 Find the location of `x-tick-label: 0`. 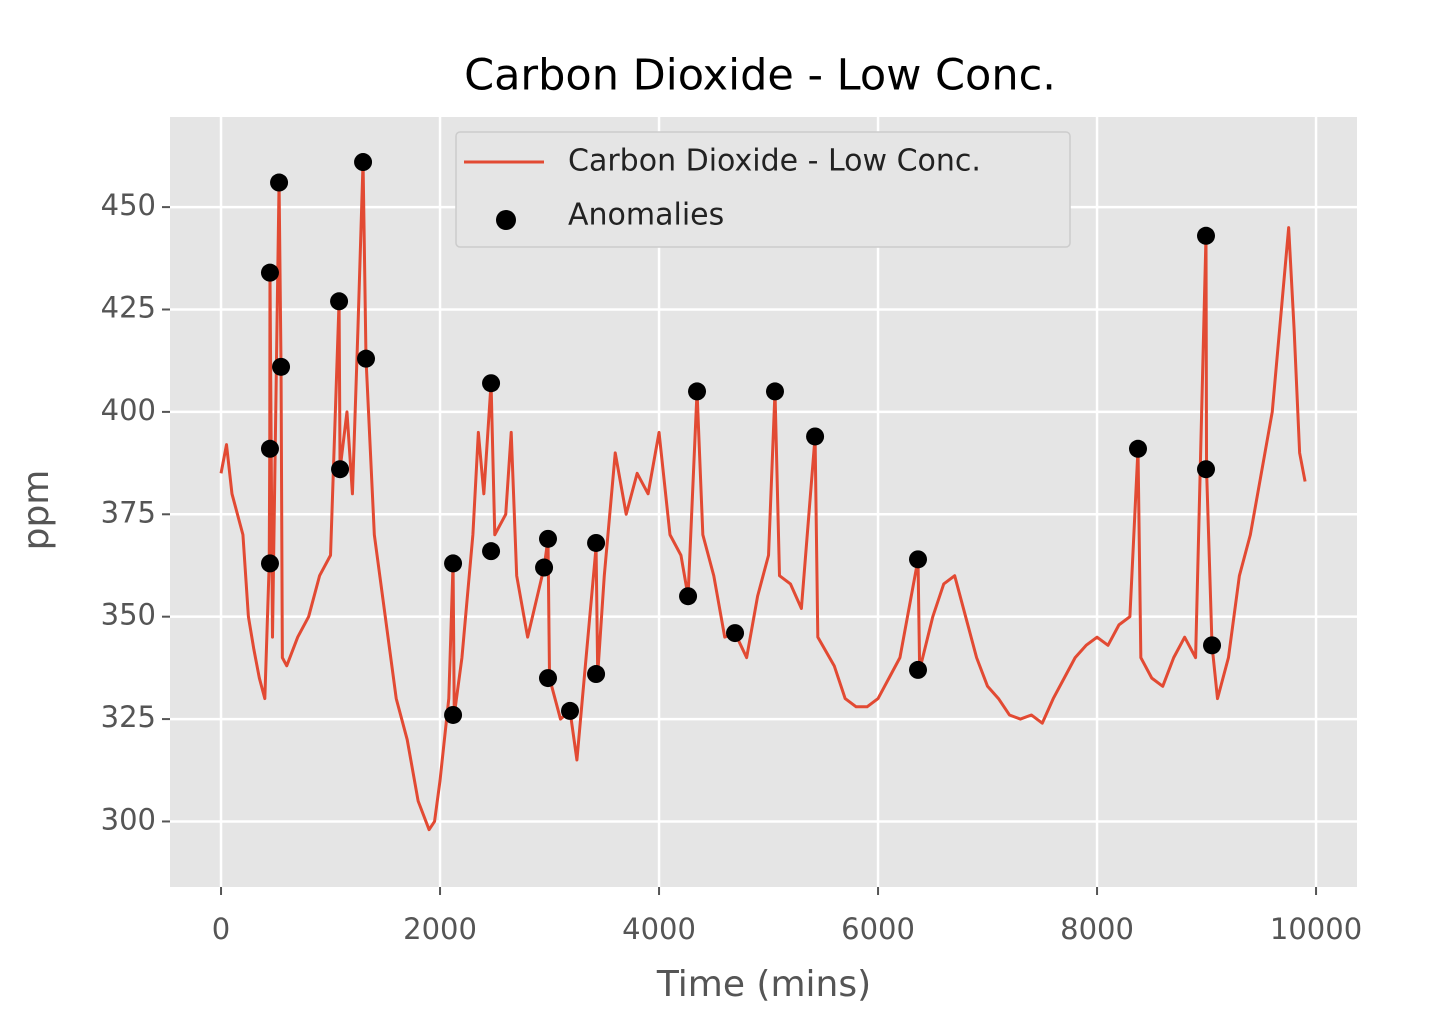

x-tick-label: 0 is located at coordinates (221, 929).